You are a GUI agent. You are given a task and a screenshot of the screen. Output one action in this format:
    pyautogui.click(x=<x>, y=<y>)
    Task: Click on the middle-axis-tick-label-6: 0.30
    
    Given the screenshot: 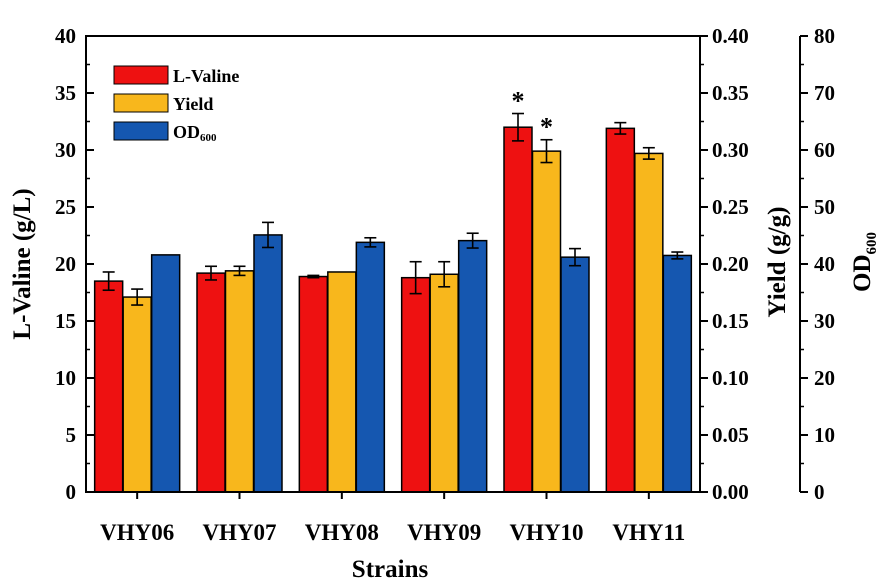 What is the action you would take?
    pyautogui.click(x=730, y=150)
    